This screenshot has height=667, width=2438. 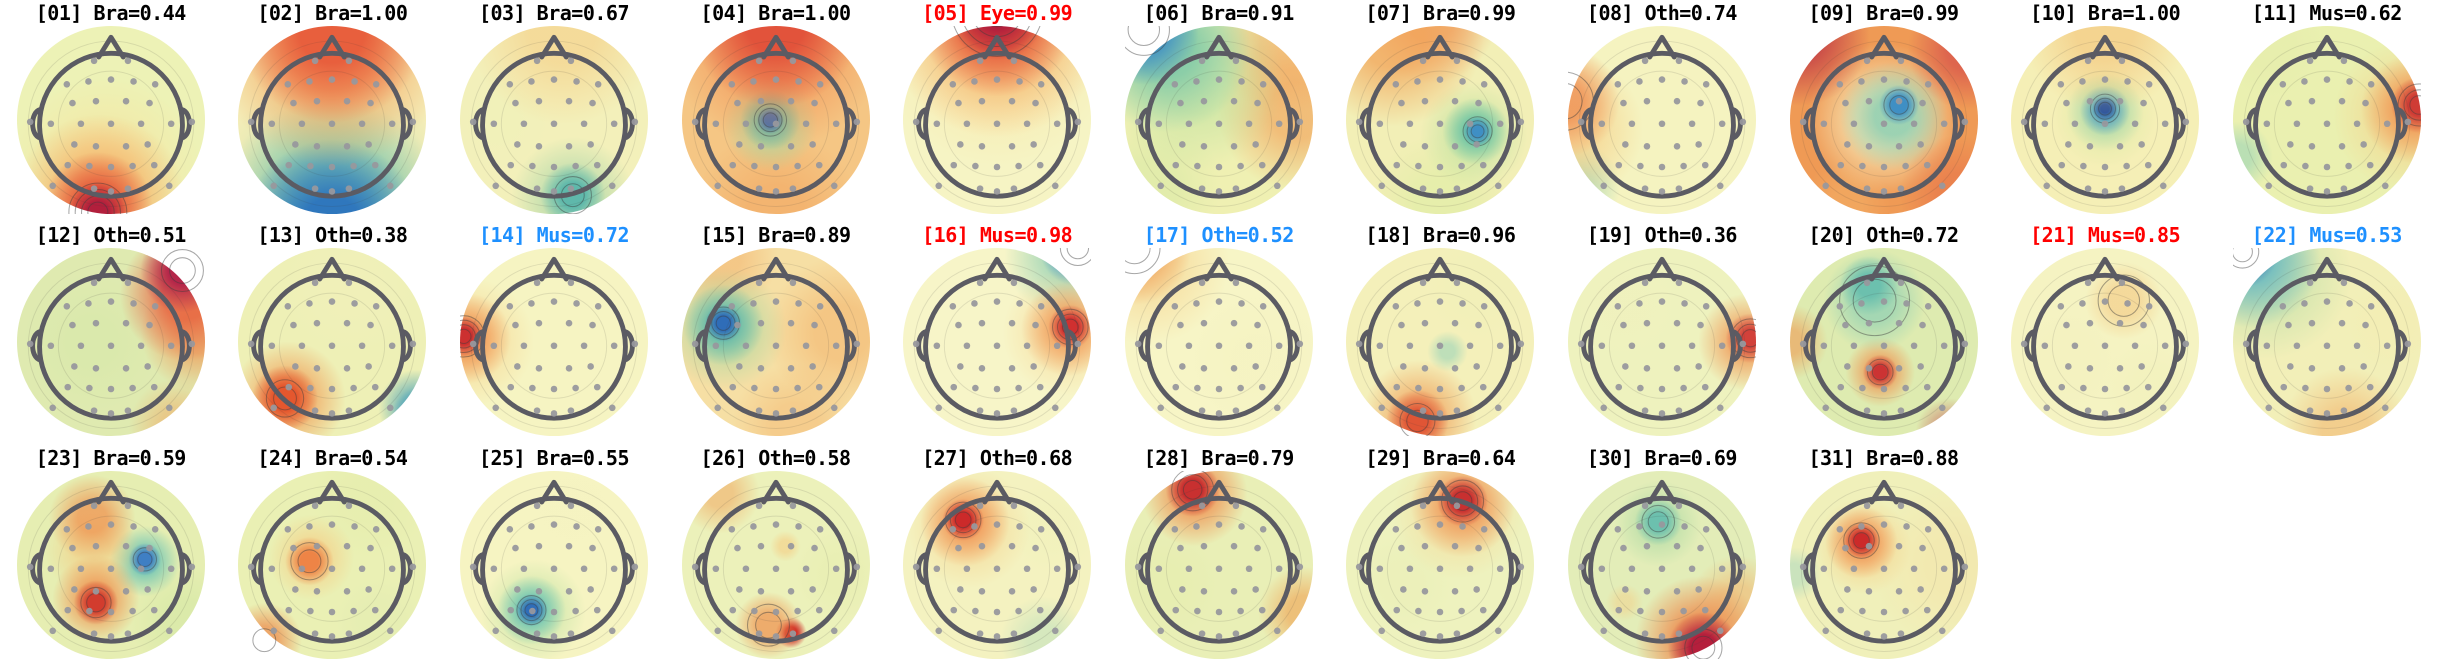 What do you see at coordinates (1219, 47) in the screenshot?
I see `nose-icon` at bounding box center [1219, 47].